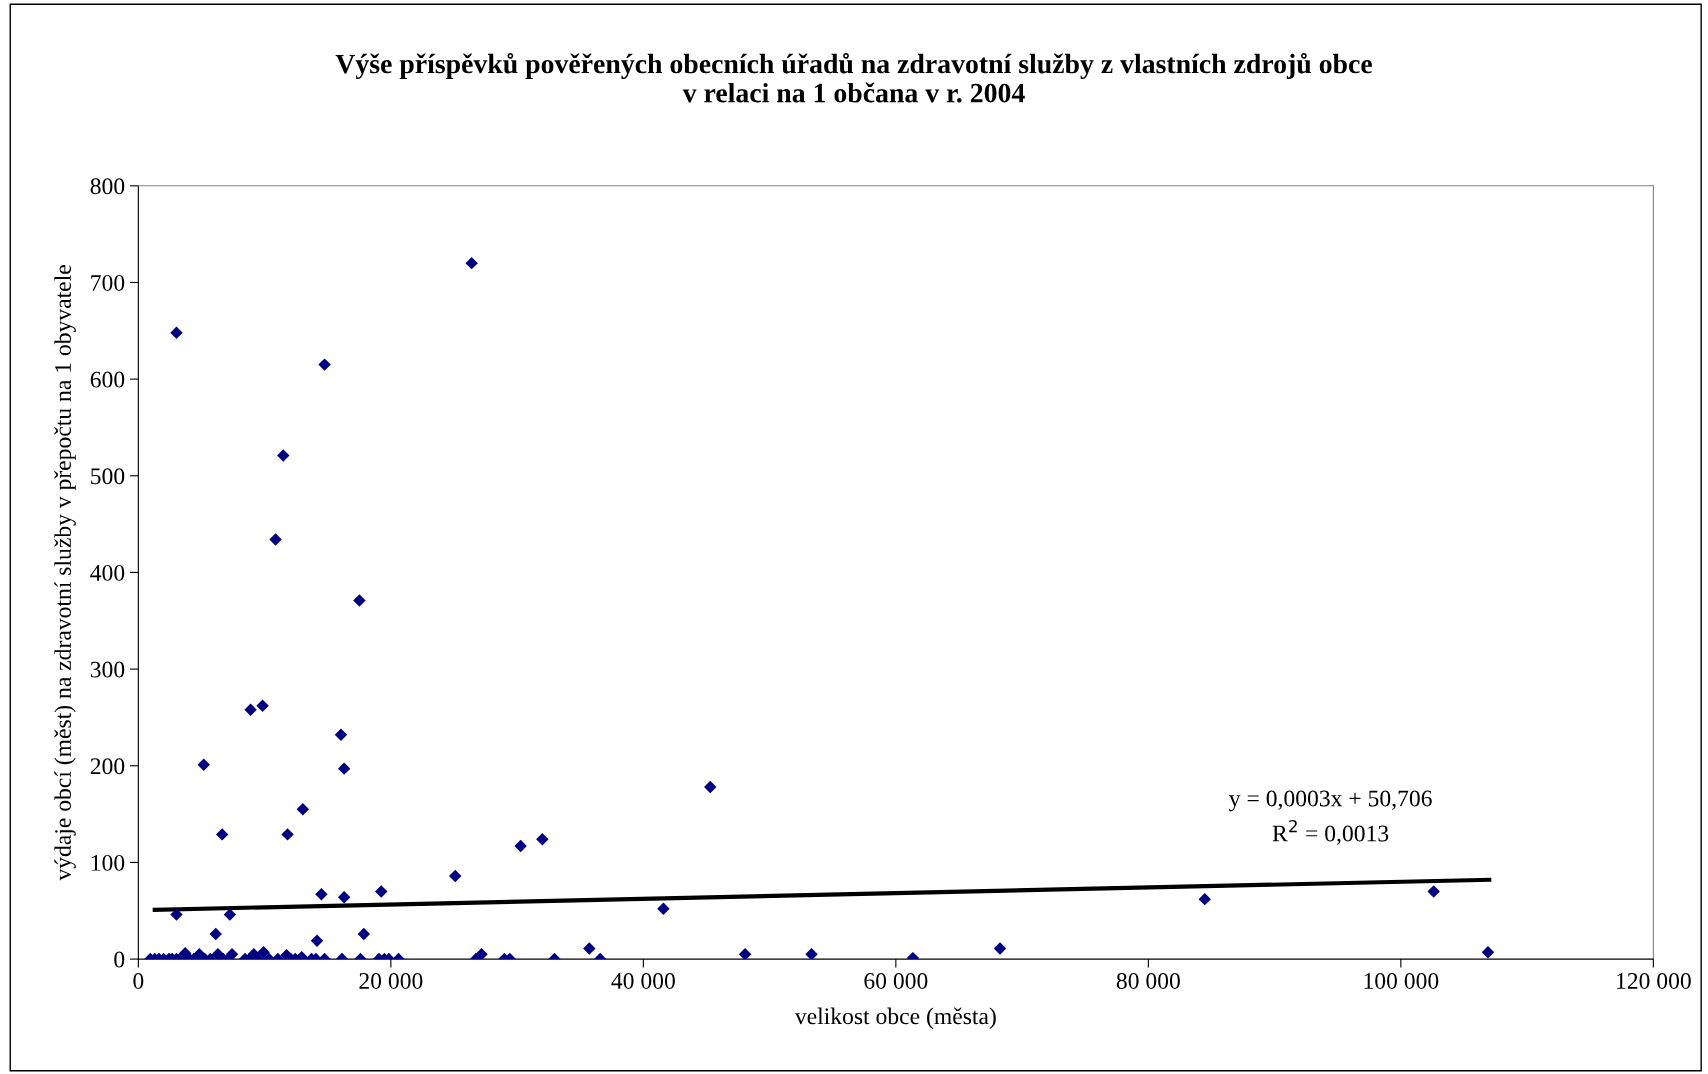 Image resolution: width=1708 pixels, height=1074 pixels. What do you see at coordinates (1401, 980) in the screenshot?
I see `x-tick-label: 100 000` at bounding box center [1401, 980].